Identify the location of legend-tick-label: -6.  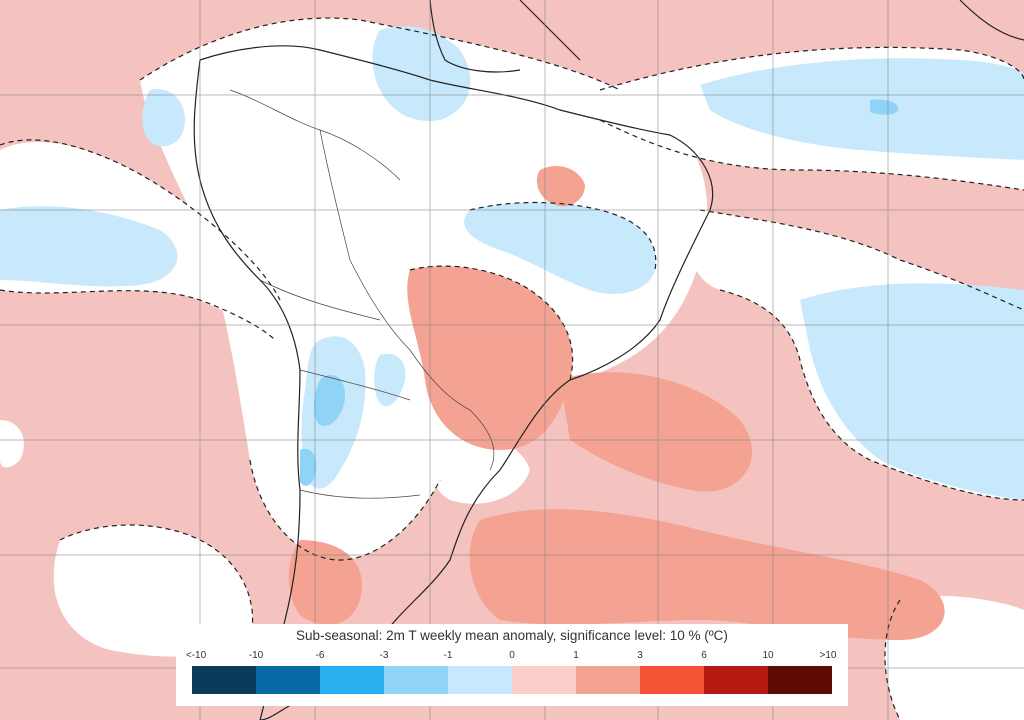
(320, 655).